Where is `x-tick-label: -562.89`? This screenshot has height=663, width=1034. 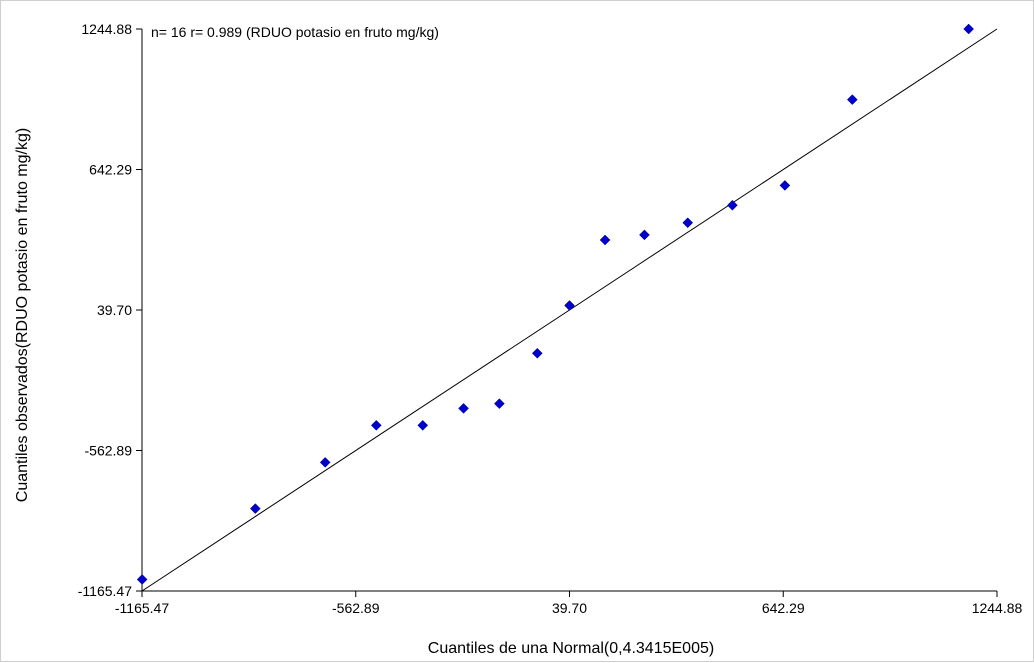
x-tick-label: -562.89 is located at coordinates (356, 608).